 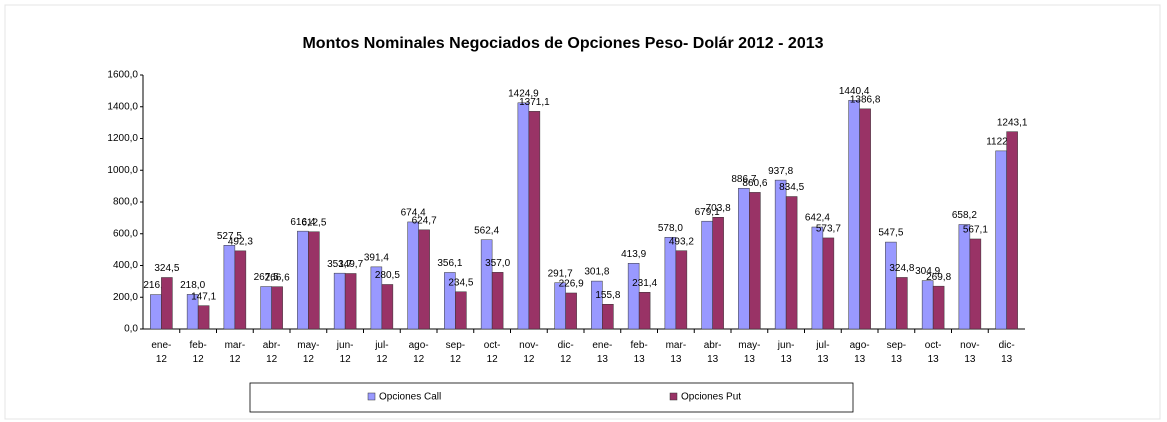 What do you see at coordinates (449, 263) in the screenshot?
I see `value-label: 356,1` at bounding box center [449, 263].